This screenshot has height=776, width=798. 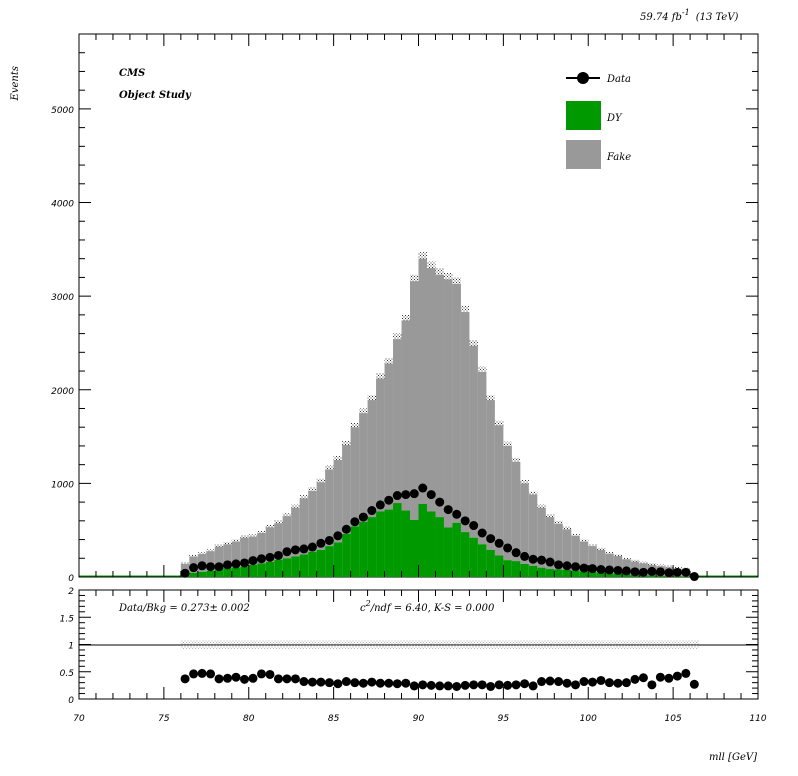 What do you see at coordinates (334, 719) in the screenshot?
I see `x-tick-label: 85` at bounding box center [334, 719].